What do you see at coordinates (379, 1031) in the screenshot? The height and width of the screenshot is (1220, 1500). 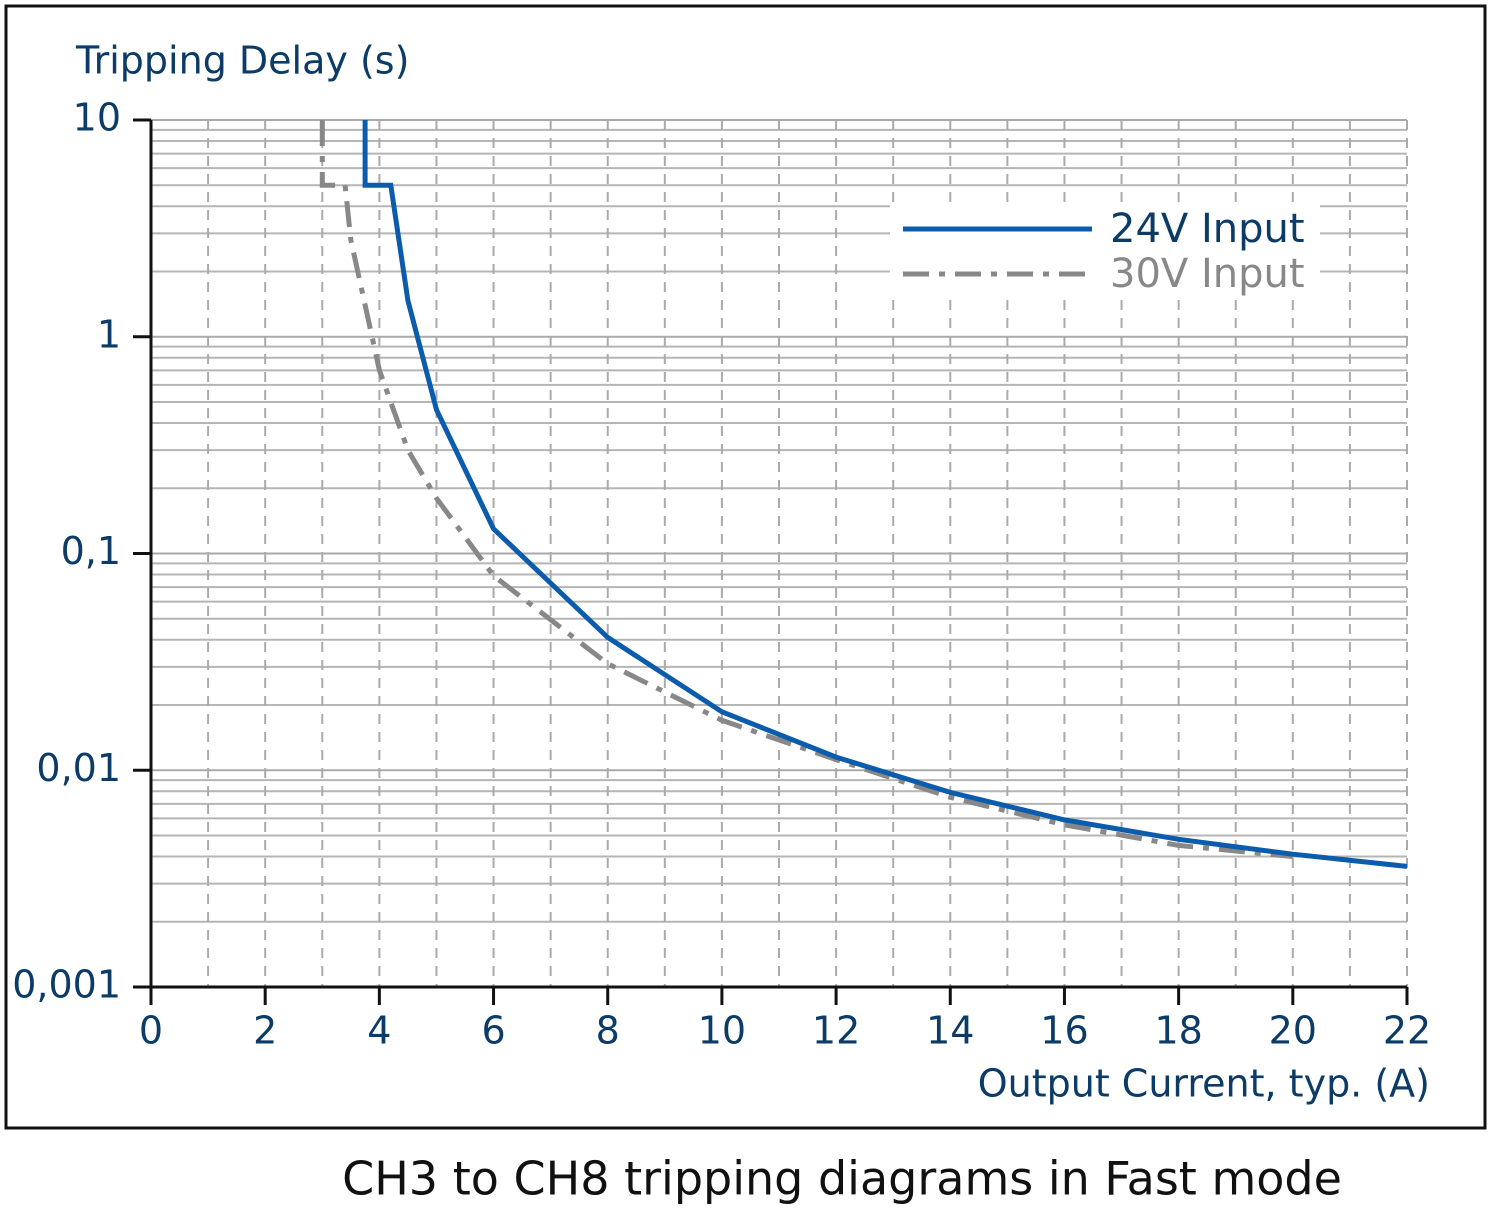 I see `x-tick-label: 4` at bounding box center [379, 1031].